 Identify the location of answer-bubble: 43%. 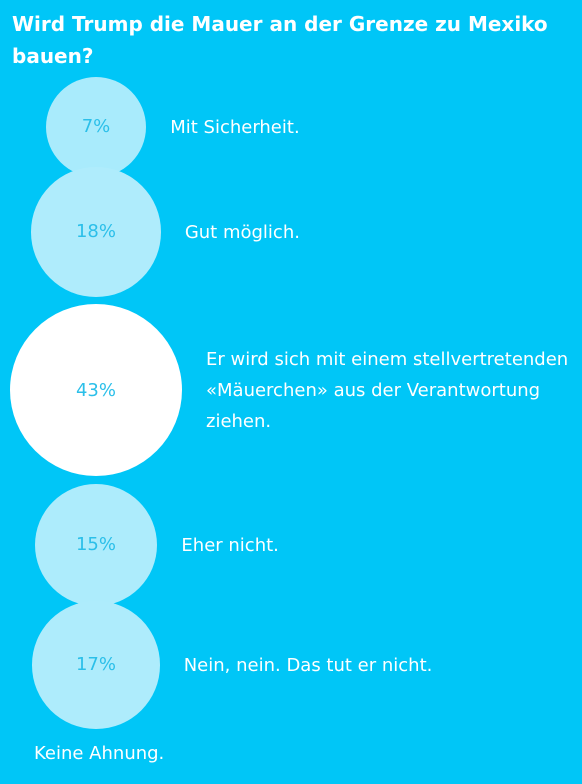
(96, 390).